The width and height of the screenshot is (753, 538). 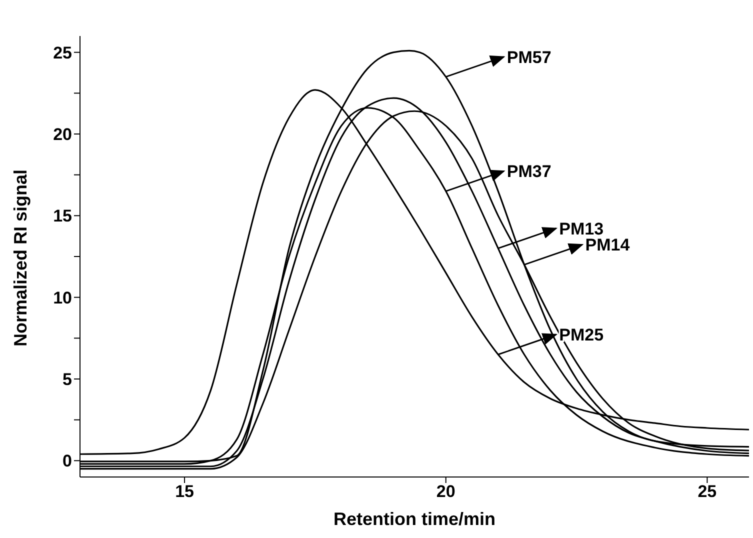 I want to click on annotation: PM13, so click(x=581, y=228).